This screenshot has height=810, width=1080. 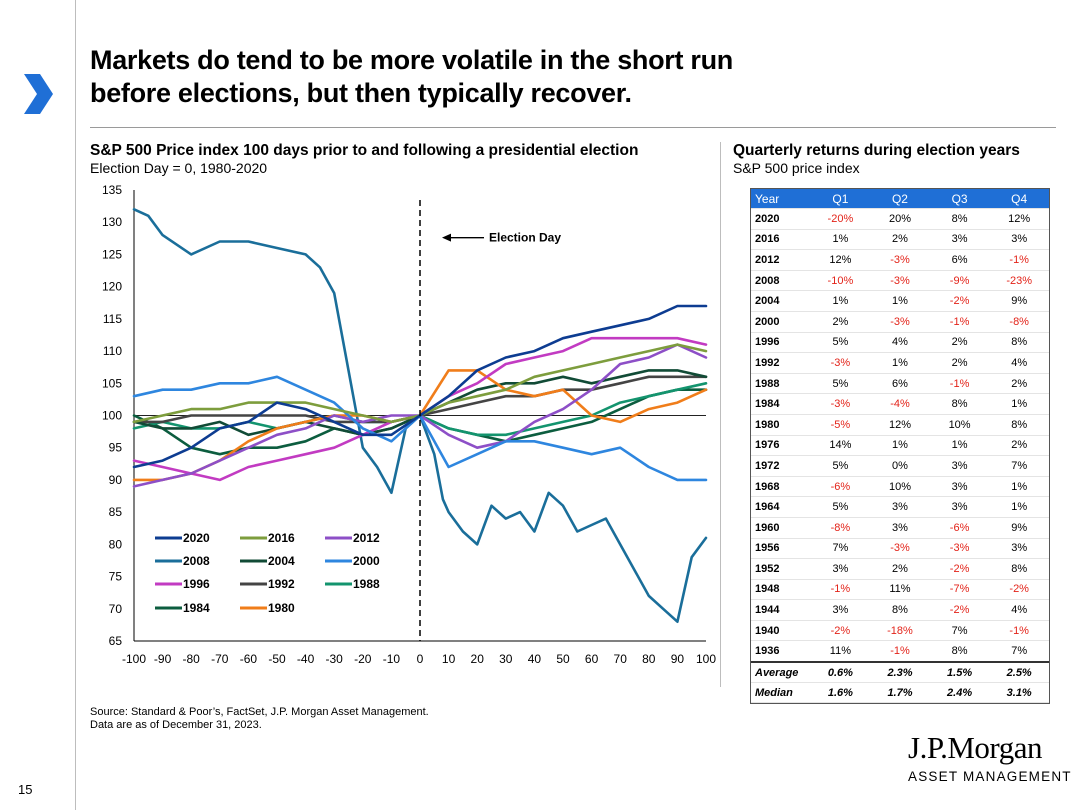 I want to click on summary-value: 1.7%, so click(x=900, y=693).